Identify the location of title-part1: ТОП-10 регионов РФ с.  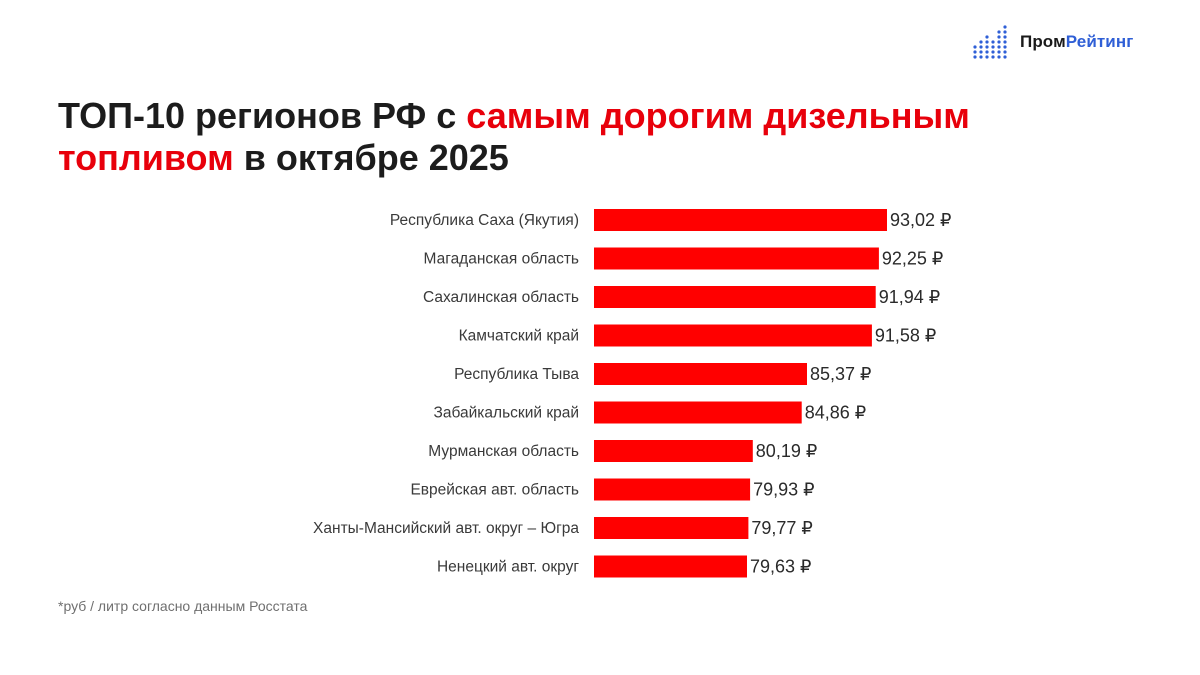
(262, 115).